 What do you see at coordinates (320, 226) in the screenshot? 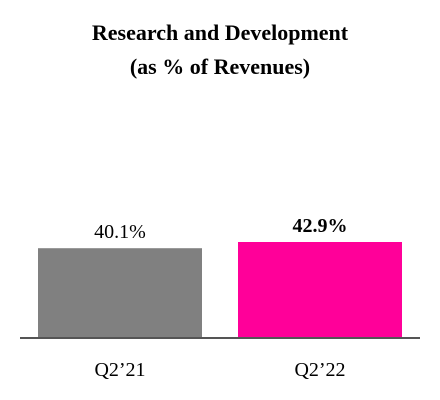
I see `value-label-1: 42.9%` at bounding box center [320, 226].